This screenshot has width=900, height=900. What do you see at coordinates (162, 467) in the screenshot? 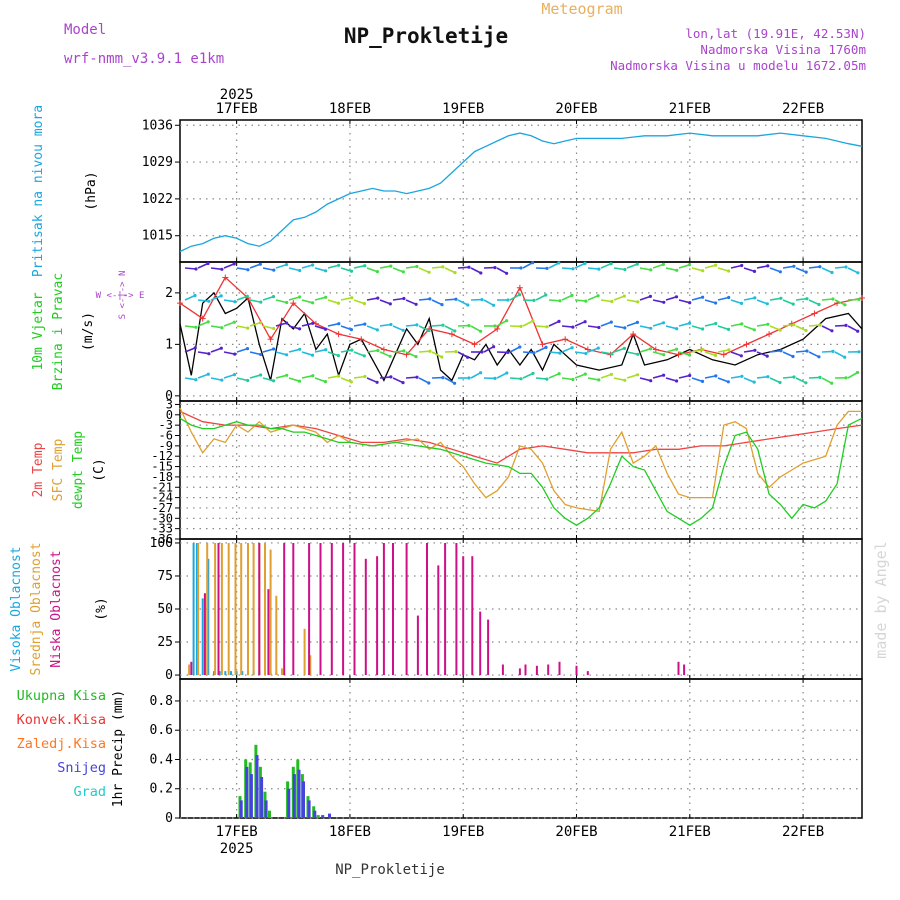
I see `y-tick-label: -15` at bounding box center [162, 467].